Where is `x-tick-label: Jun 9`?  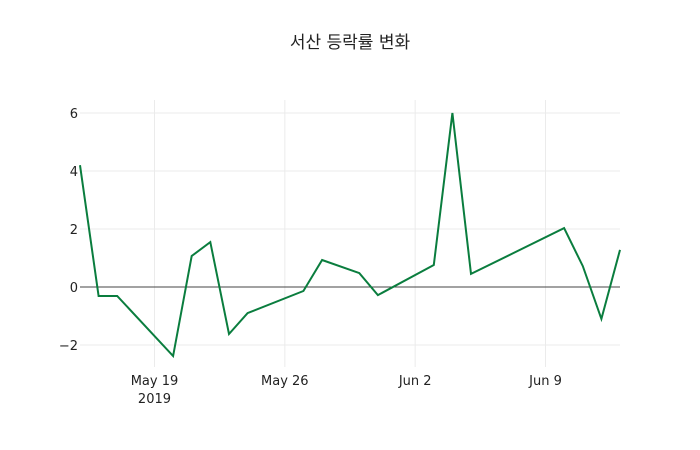
x-tick-label: Jun 9 is located at coordinates (545, 381).